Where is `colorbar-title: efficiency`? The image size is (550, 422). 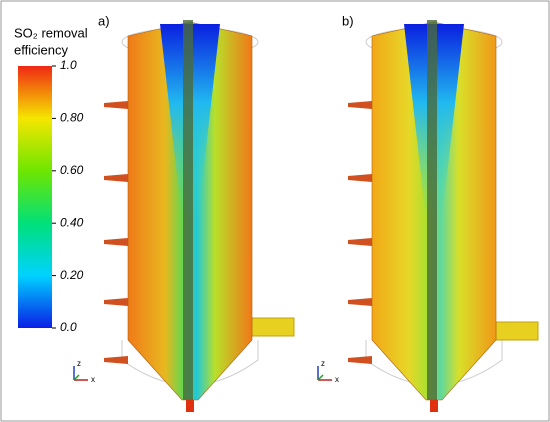 colorbar-title: efficiency is located at coordinates (41, 49).